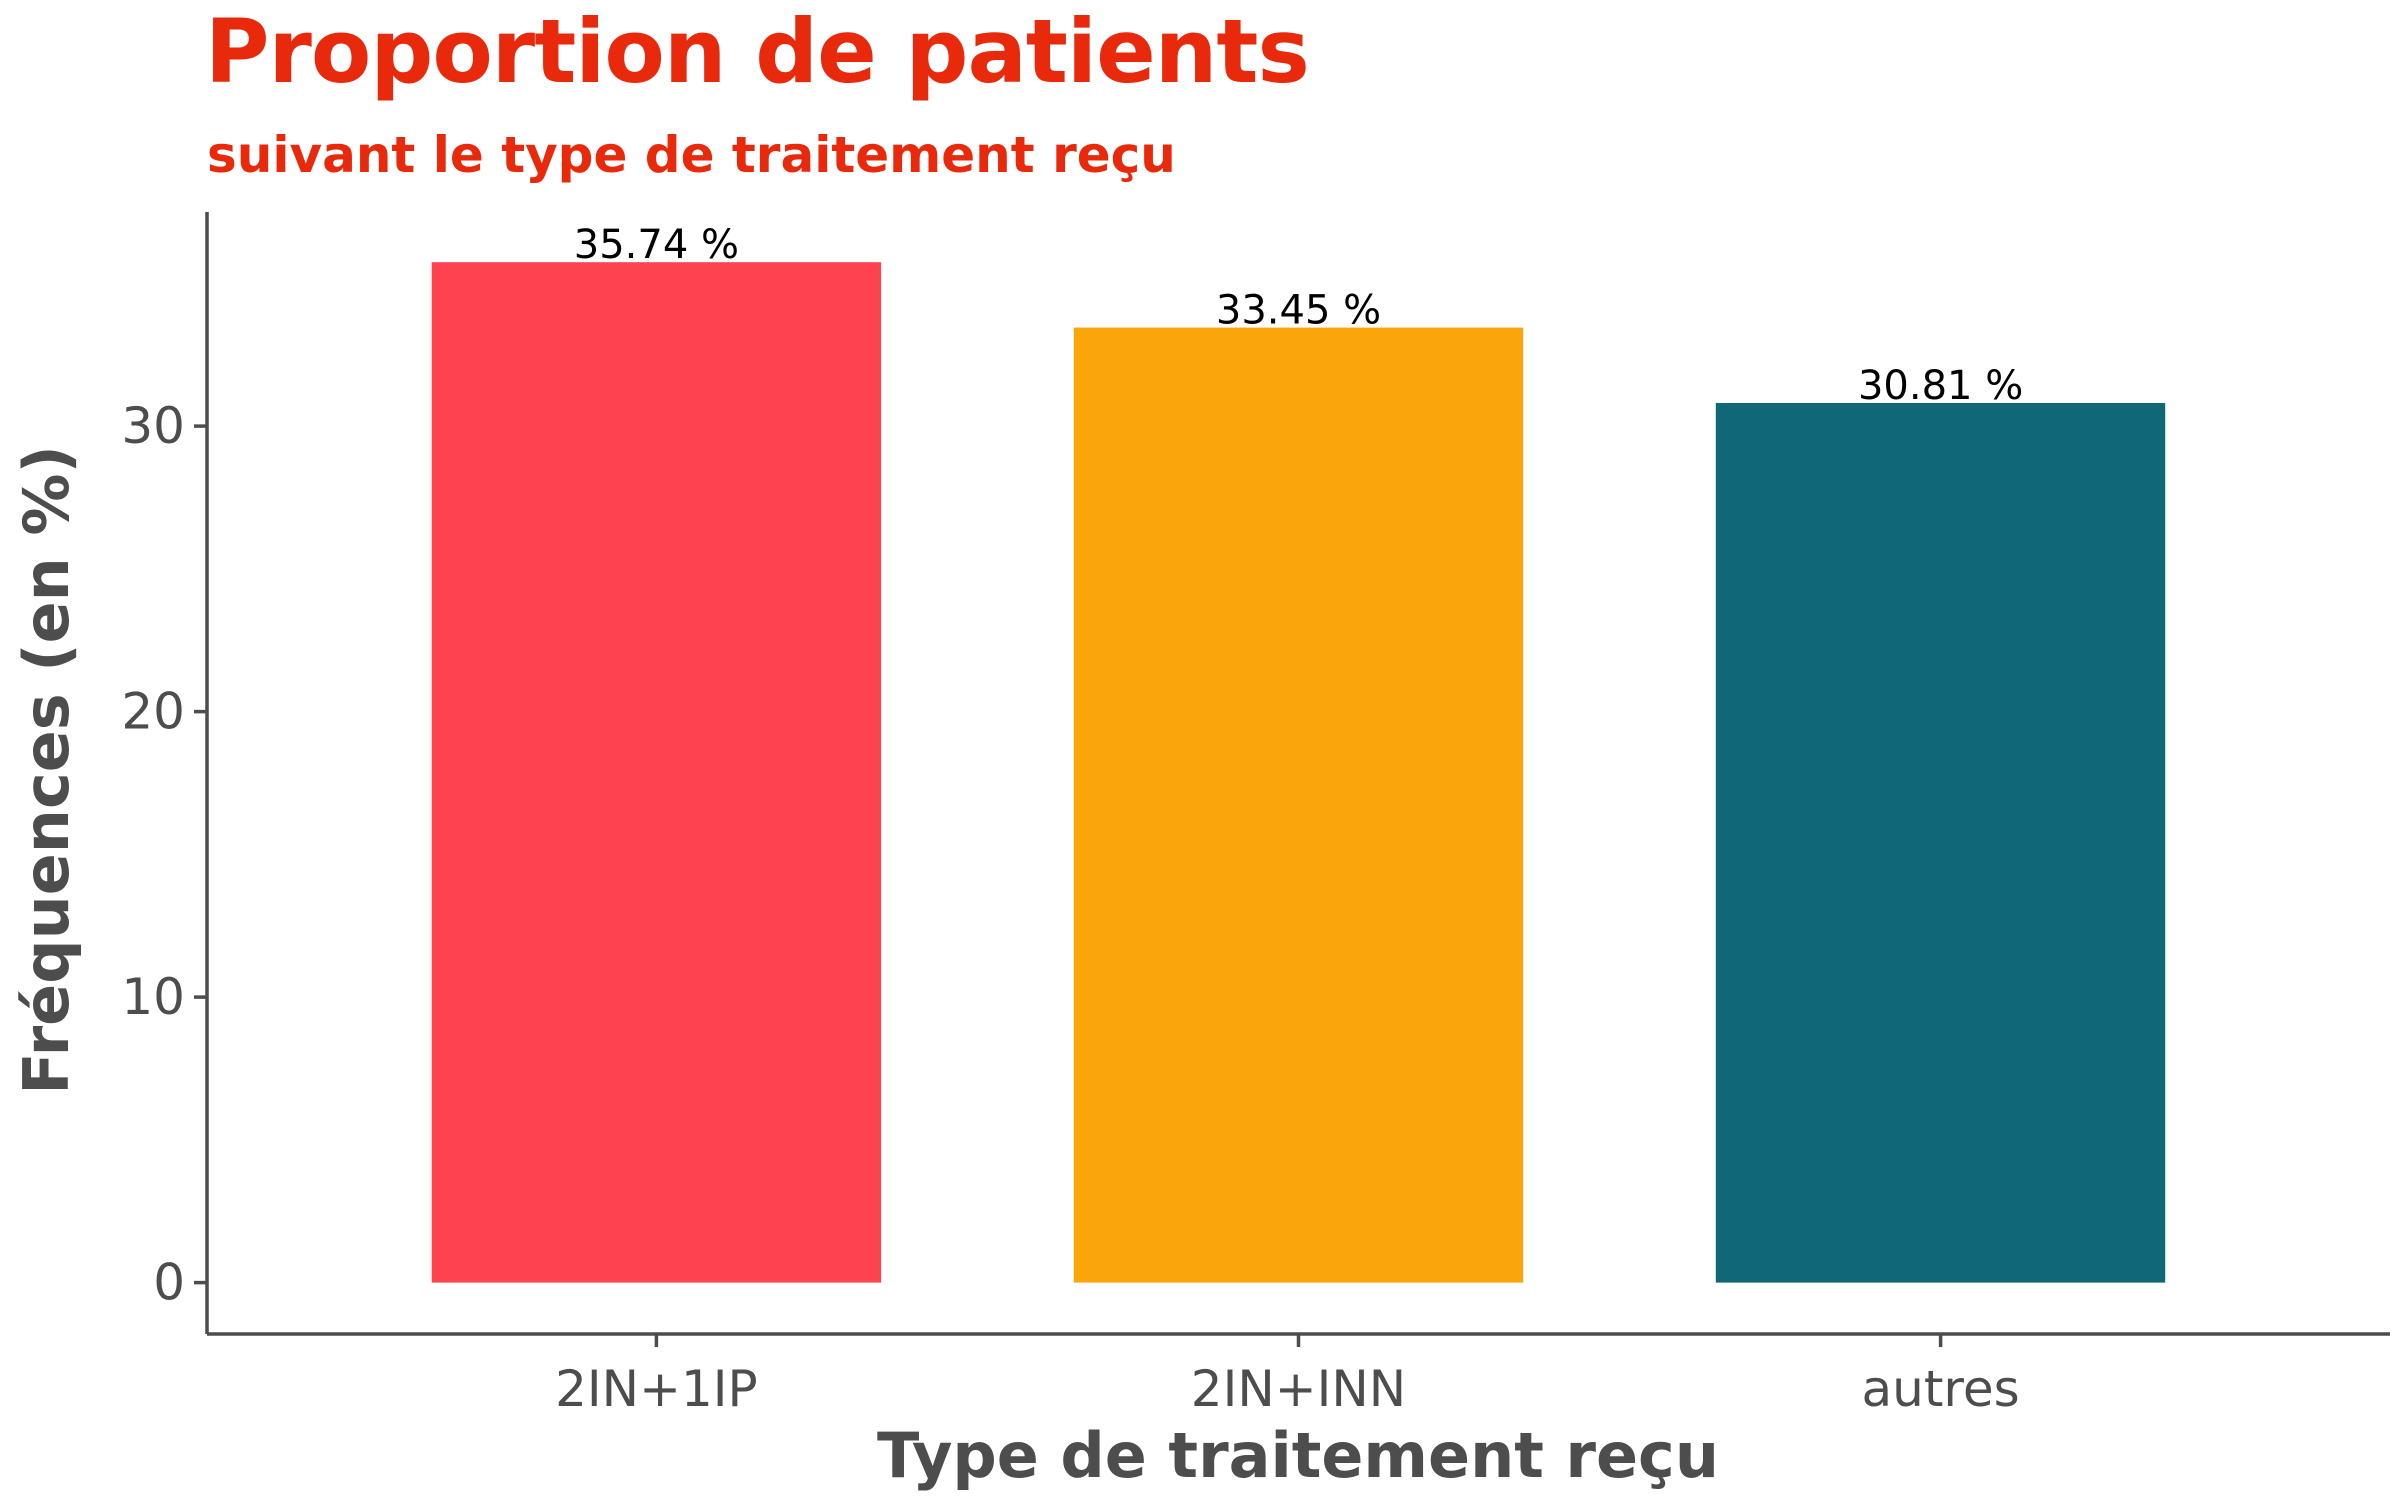  Describe the element at coordinates (153, 712) in the screenshot. I see `y-tick-label: 20` at that location.